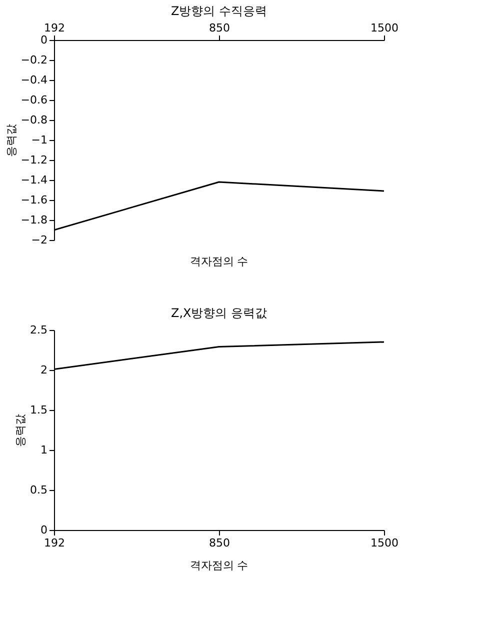 This screenshot has height=636, width=484. I want to click on y-tick-label: −0.6, so click(34, 100).